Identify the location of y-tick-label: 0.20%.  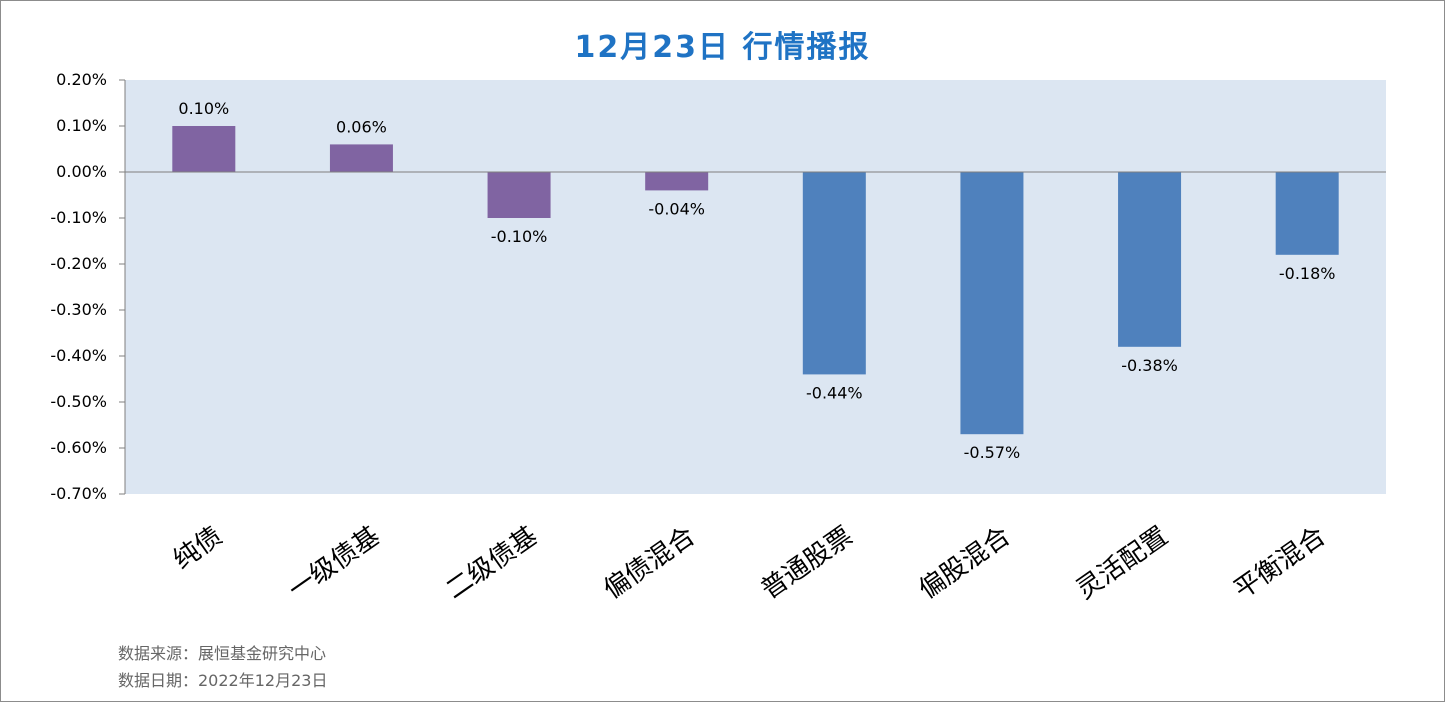
(81, 79).